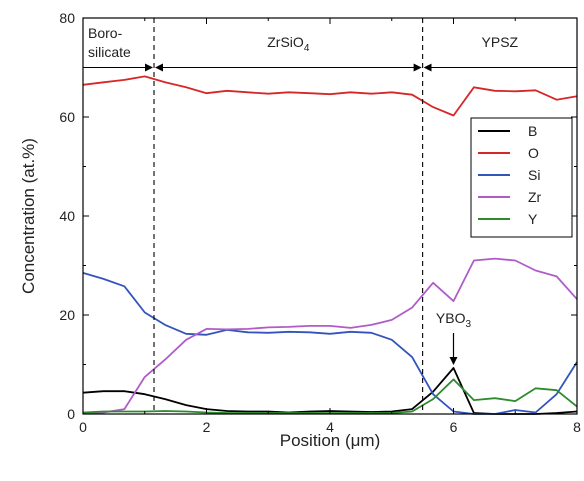  I want to click on series-line-b, so click(330, 391).